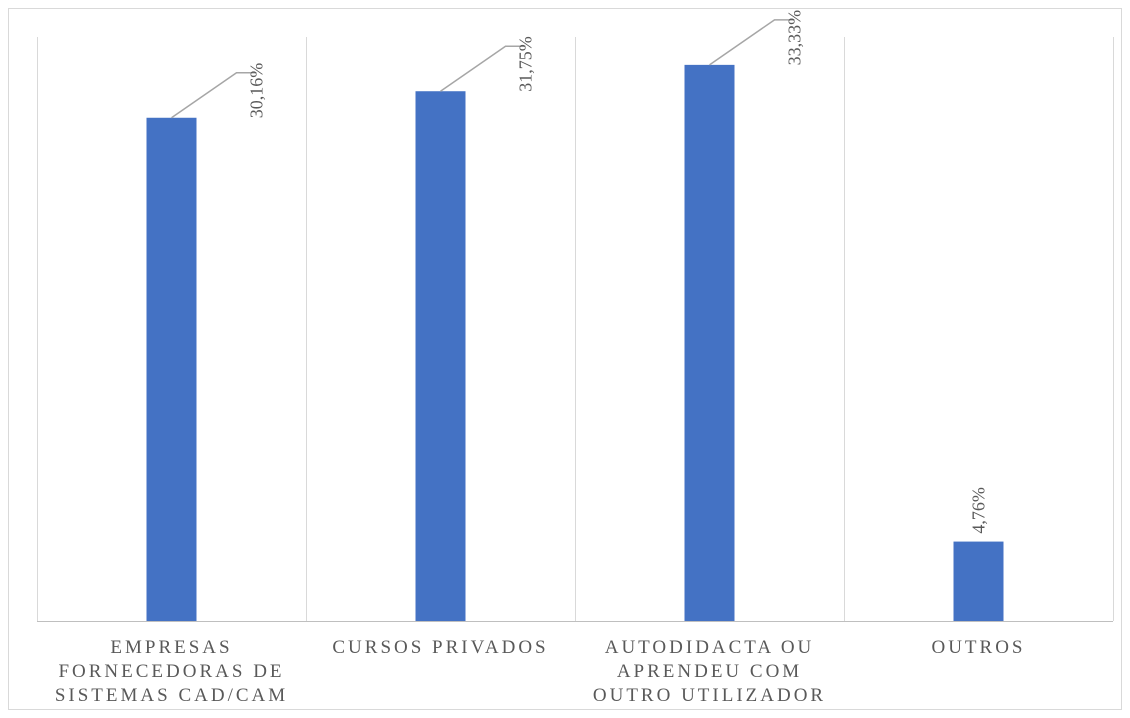  Describe the element at coordinates (795, 38) in the screenshot. I see `data-label: 33,33%` at that location.